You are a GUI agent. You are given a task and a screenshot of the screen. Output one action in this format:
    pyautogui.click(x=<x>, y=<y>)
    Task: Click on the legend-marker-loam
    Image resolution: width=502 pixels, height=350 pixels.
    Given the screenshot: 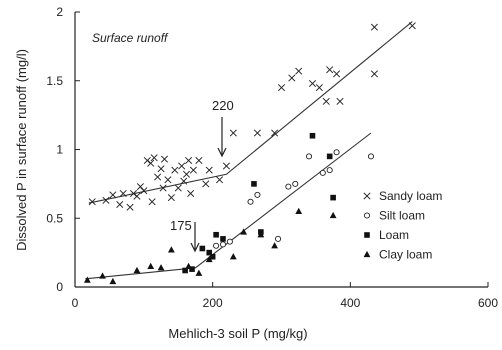 What is the action you would take?
    pyautogui.click(x=367, y=235)
    